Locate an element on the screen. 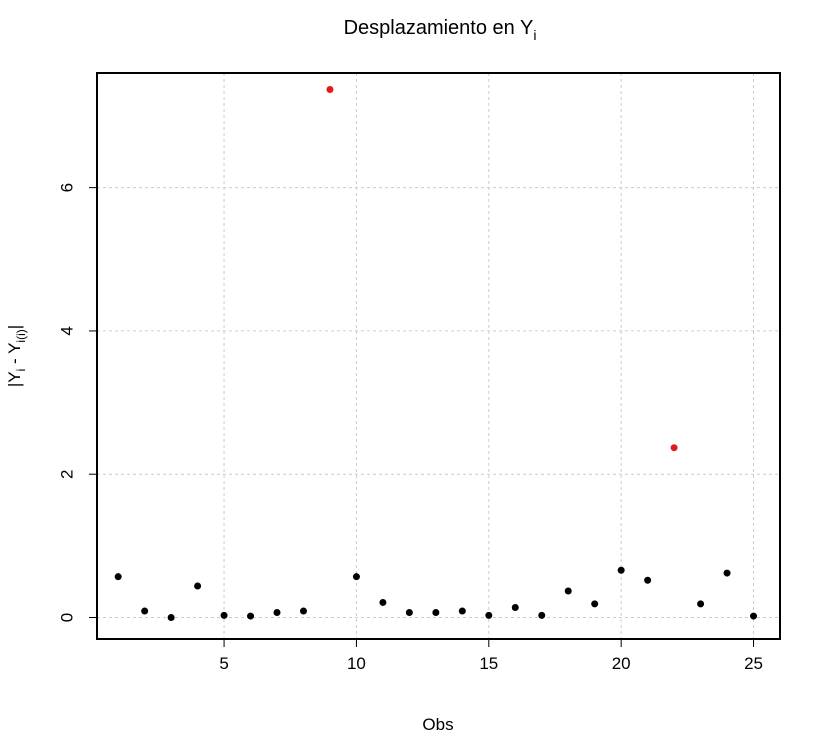  x-tick-label: 20 is located at coordinates (621, 663).